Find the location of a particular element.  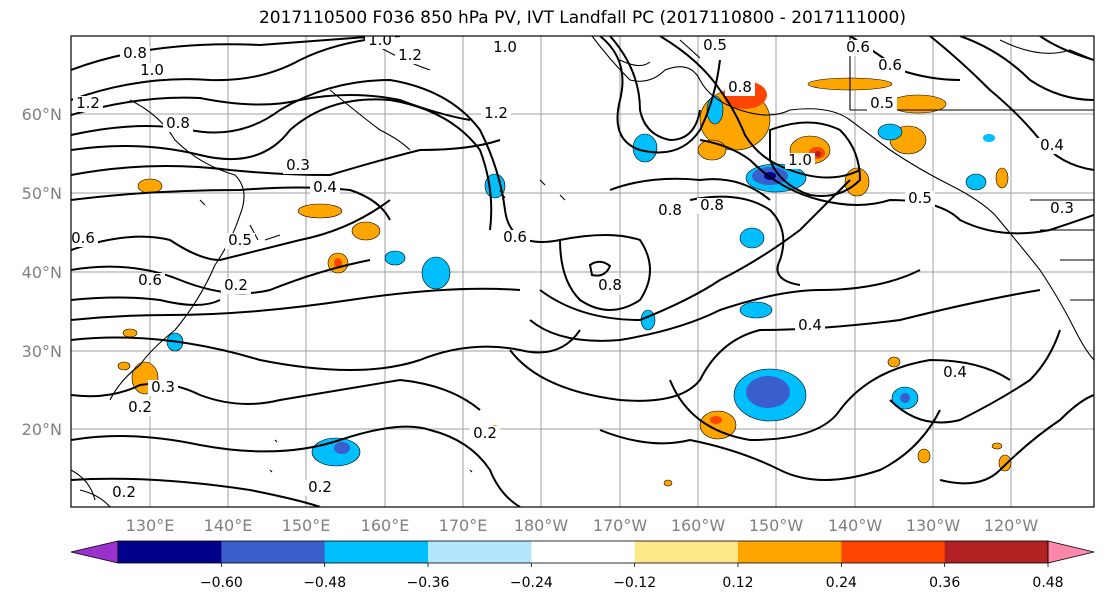

lon-tick-label: 150°E is located at coordinates (306, 525).